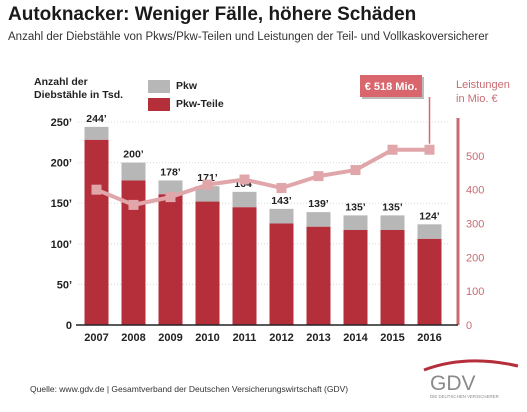 The height and width of the screenshot is (412, 527). Describe the element at coordinates (133, 338) in the screenshot. I see `x-tick-label: 2008` at that location.